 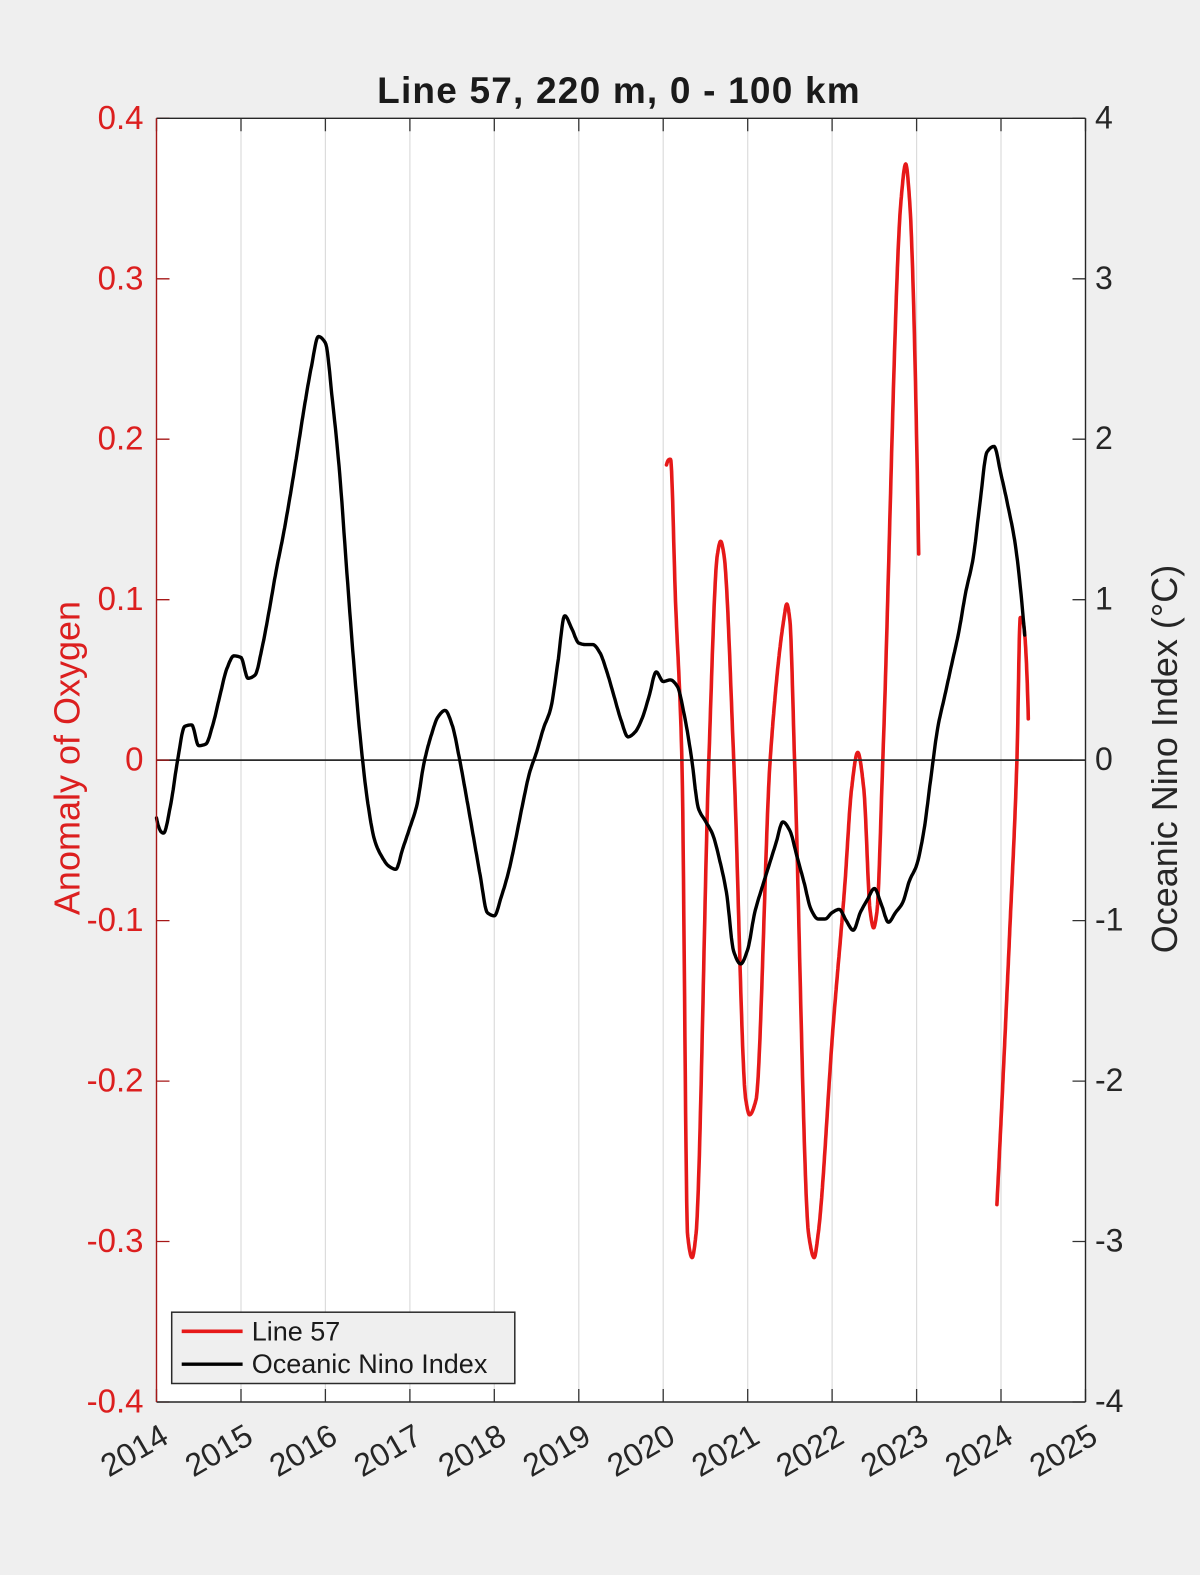 I want to click on svg-text: Line 57, 220 m, 0 - 100 km, so click(x=619, y=90).